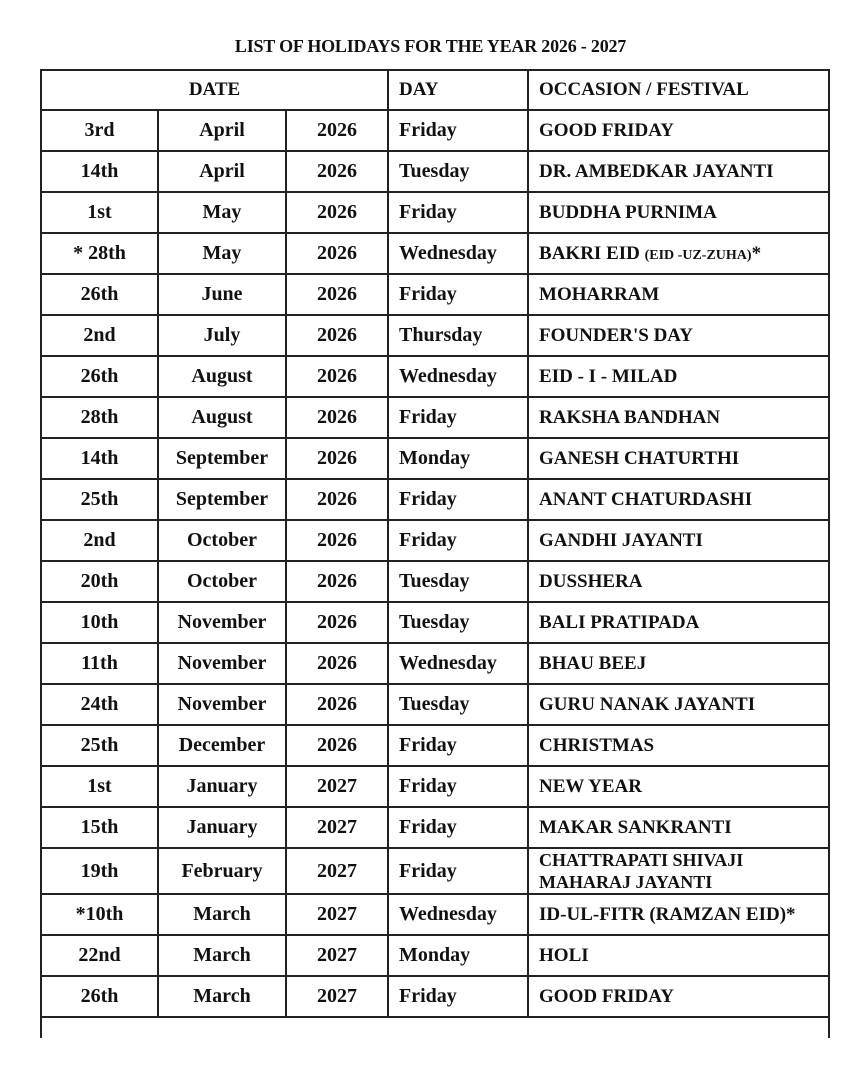 The height and width of the screenshot is (1071, 861). I want to click on cell-occasion: NEW YEAR, so click(678, 786).